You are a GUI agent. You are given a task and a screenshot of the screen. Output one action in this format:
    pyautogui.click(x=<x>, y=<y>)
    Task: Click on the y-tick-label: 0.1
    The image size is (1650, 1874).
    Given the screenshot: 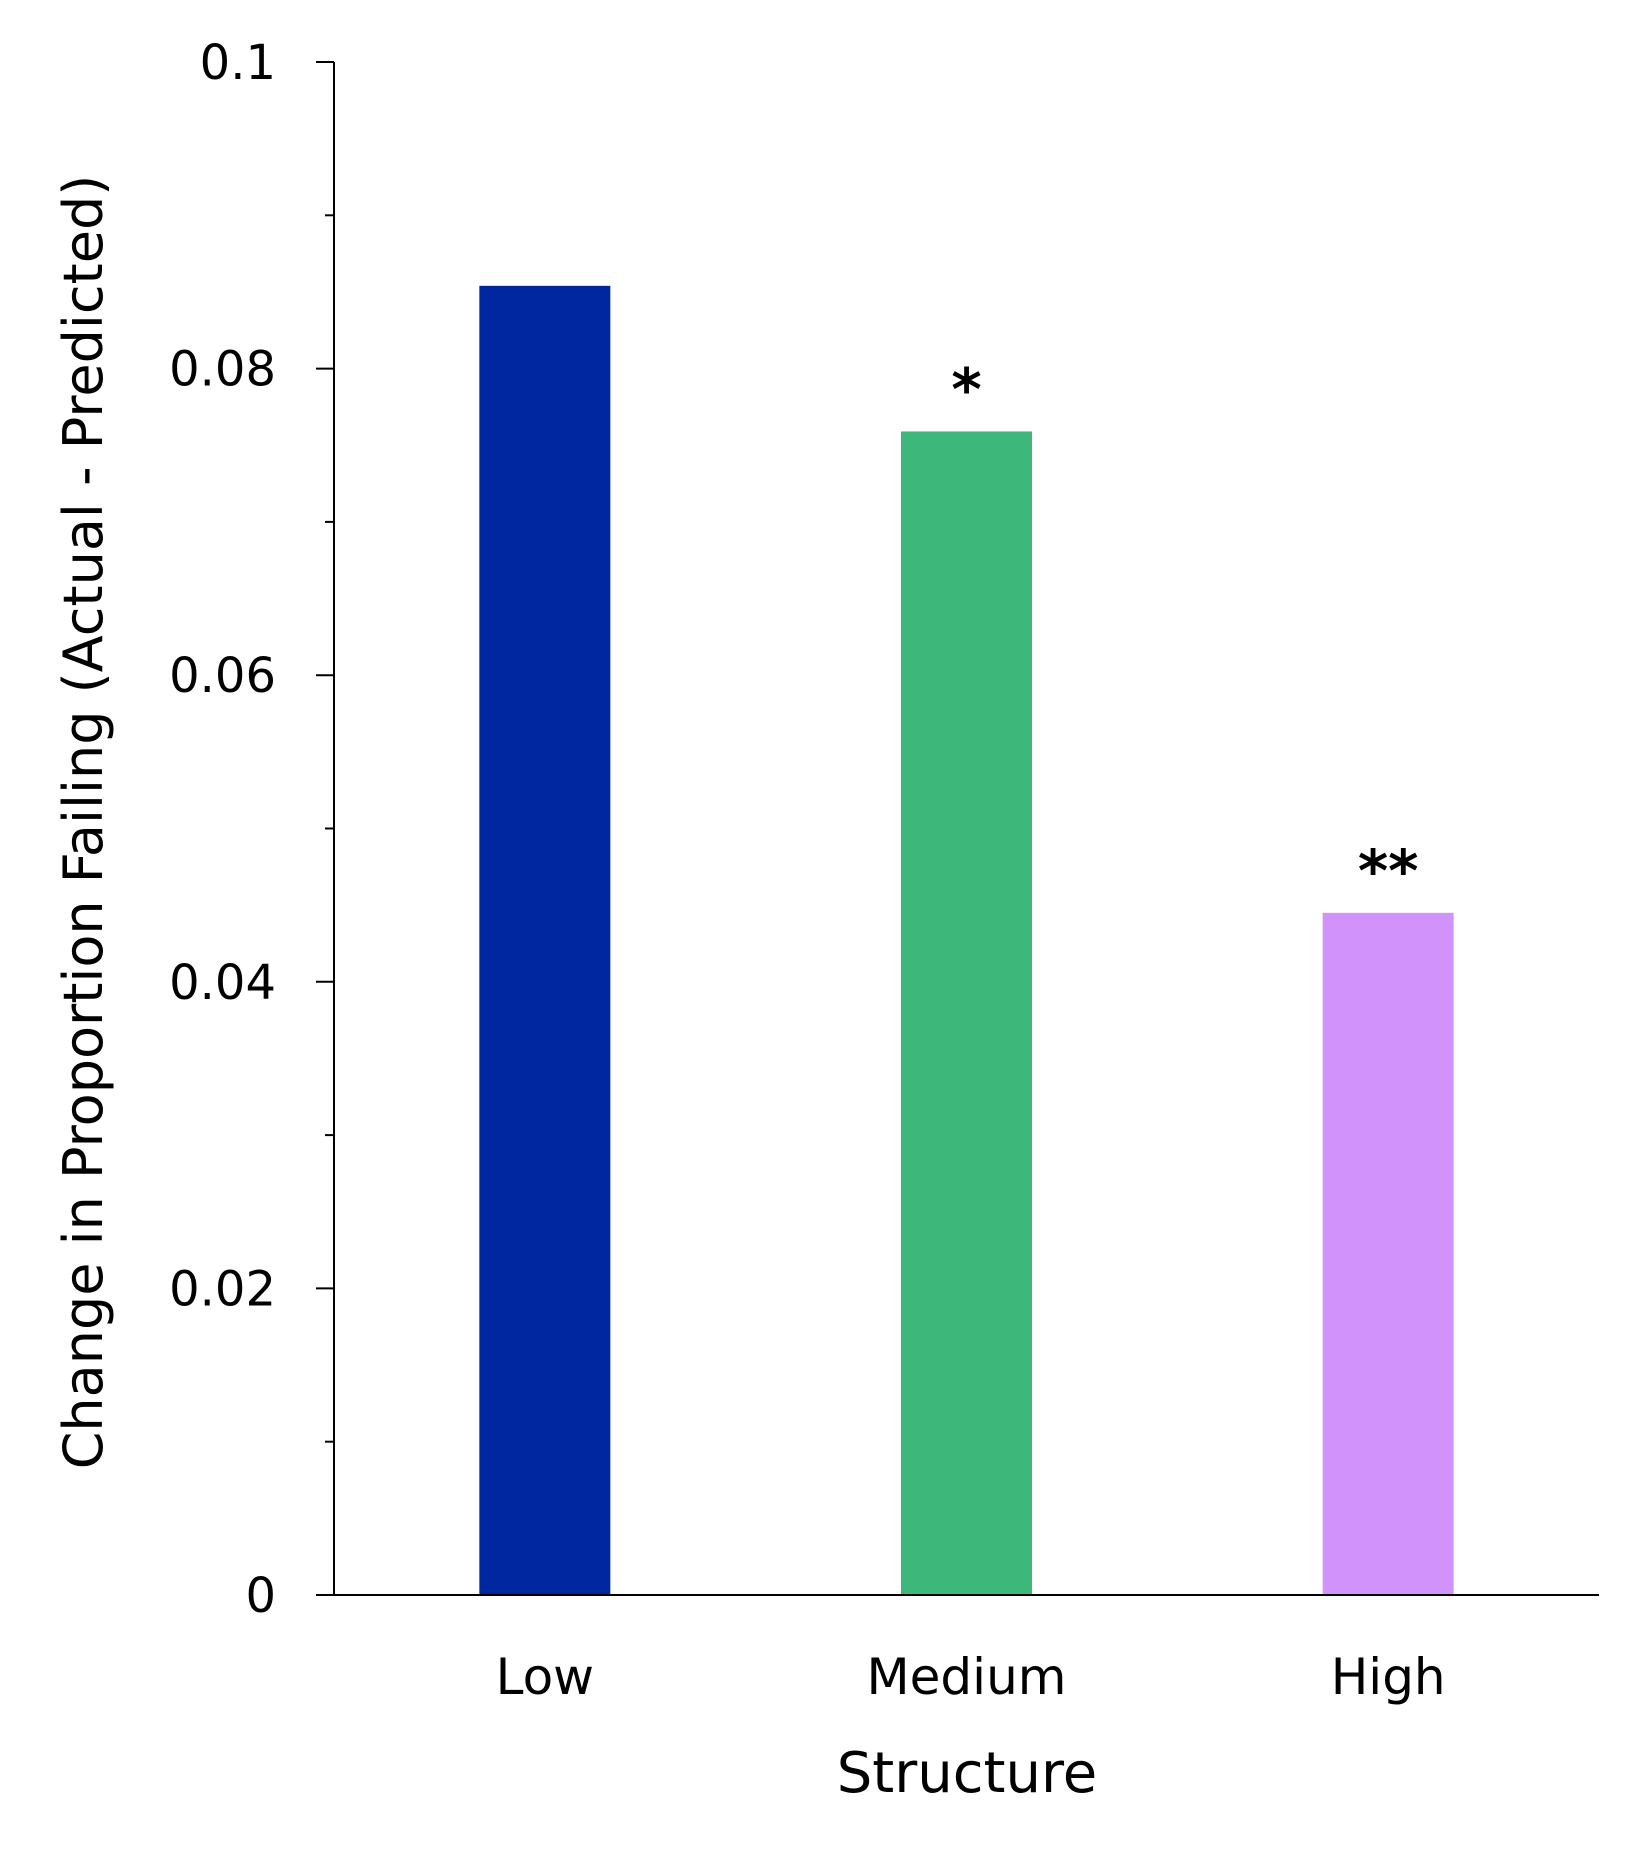 What is the action you would take?
    pyautogui.click(x=238, y=63)
    